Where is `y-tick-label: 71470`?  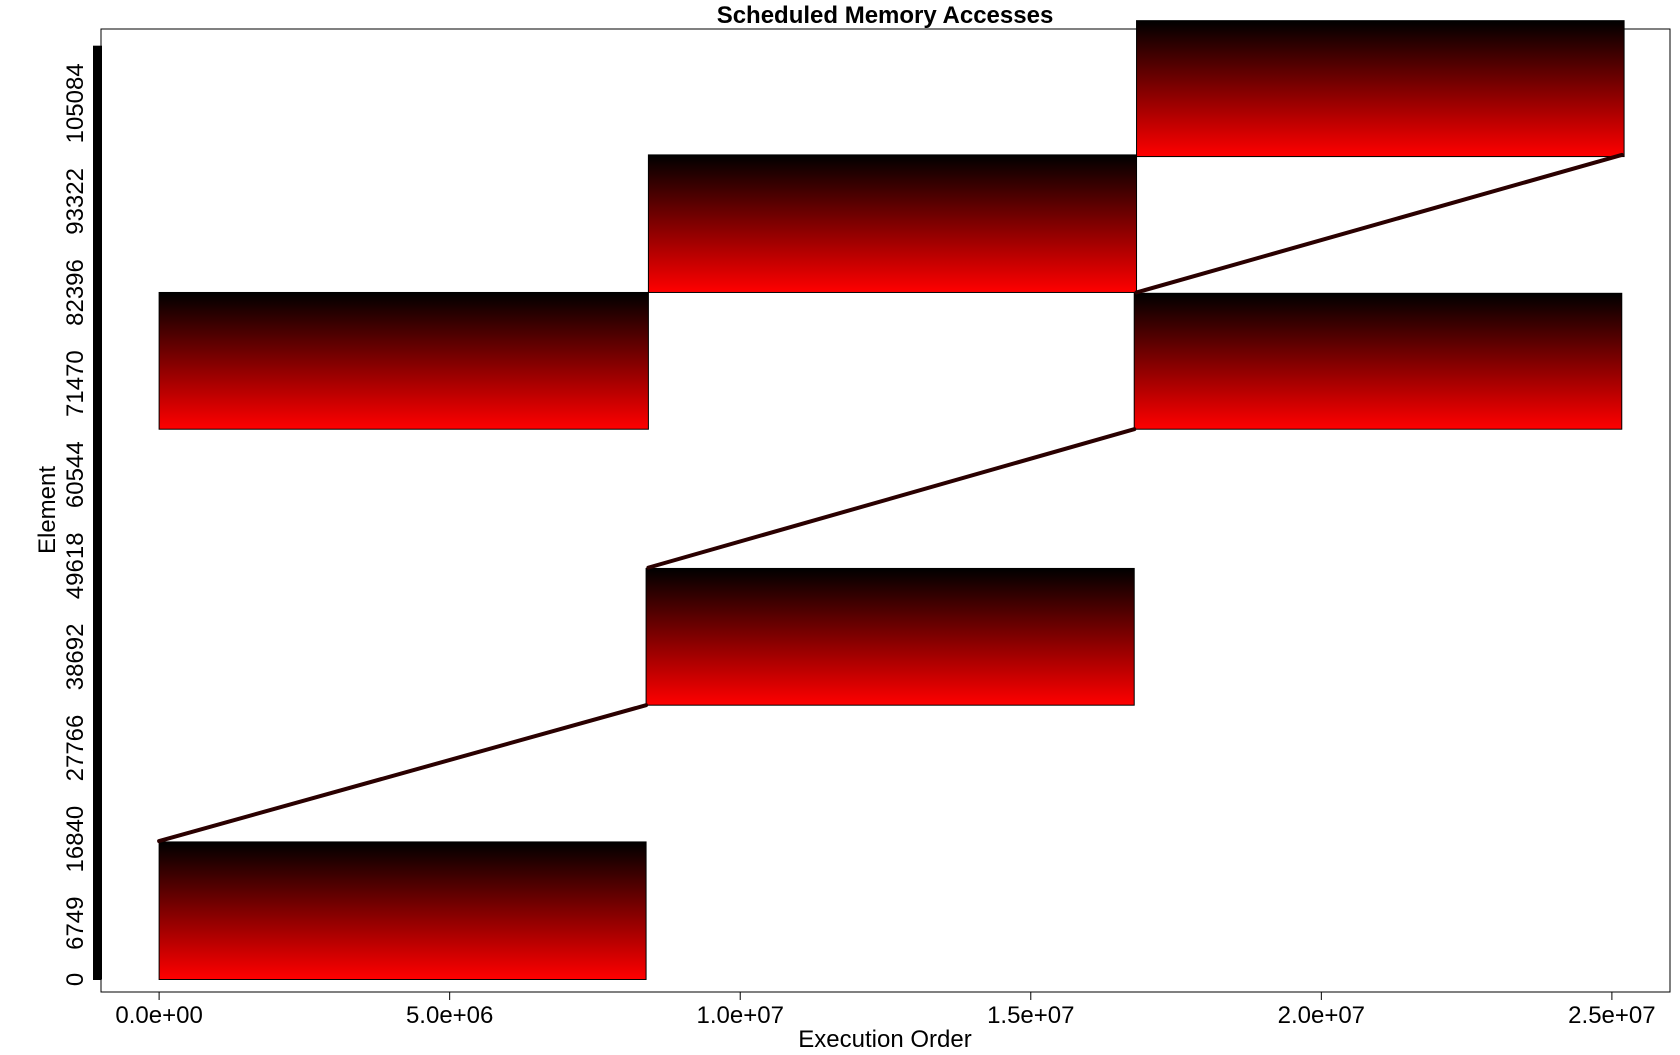 y-tick-label: 71470 is located at coordinates (75, 383).